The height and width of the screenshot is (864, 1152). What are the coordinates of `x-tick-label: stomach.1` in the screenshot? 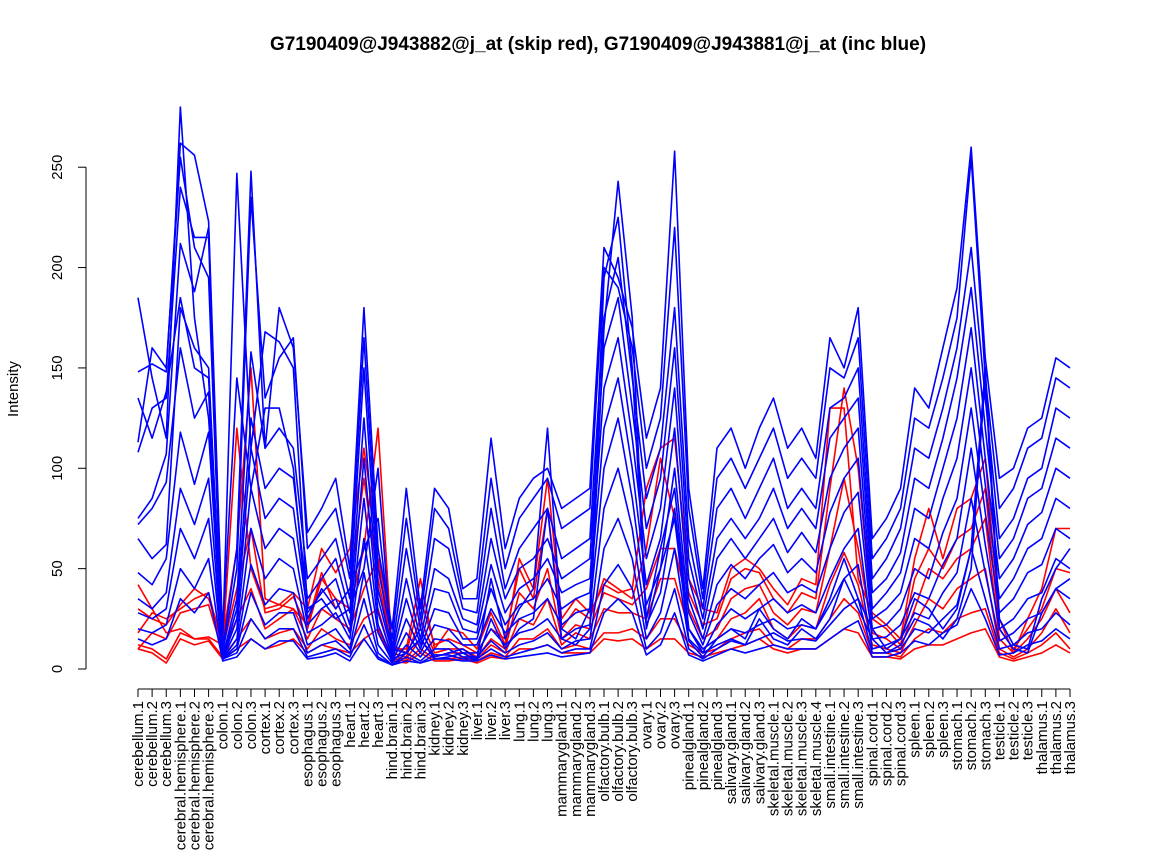 It's located at (957, 735).